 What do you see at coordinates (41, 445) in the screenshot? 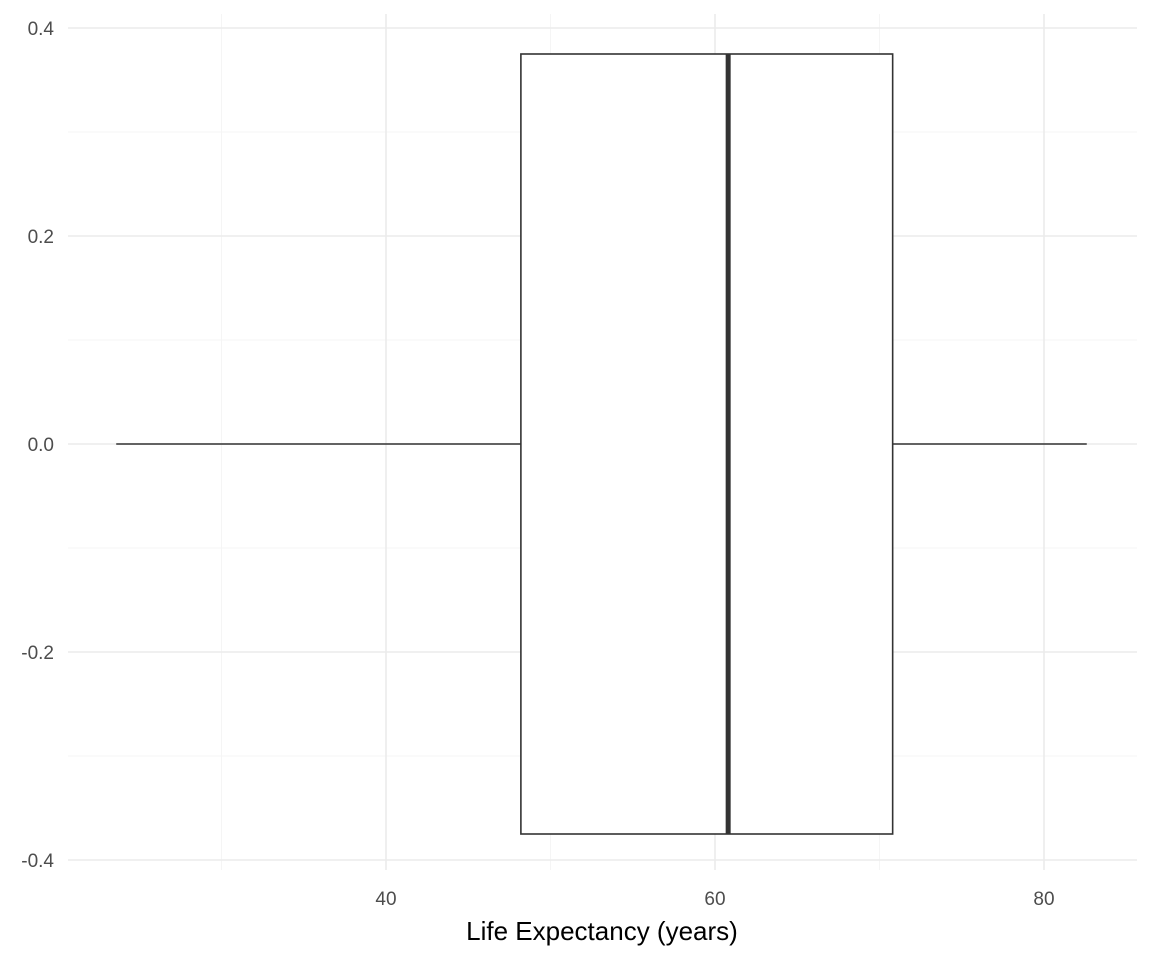
I see `y-tick-label: 0.0` at bounding box center [41, 445].